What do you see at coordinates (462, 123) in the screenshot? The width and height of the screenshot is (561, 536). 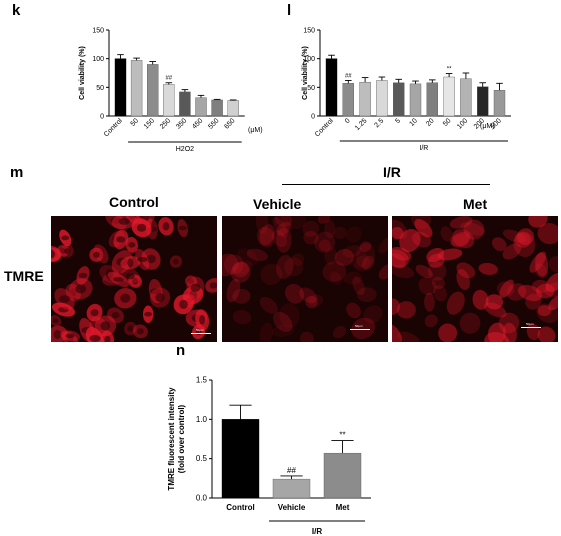 I see `x-tick-label: 100` at bounding box center [462, 123].